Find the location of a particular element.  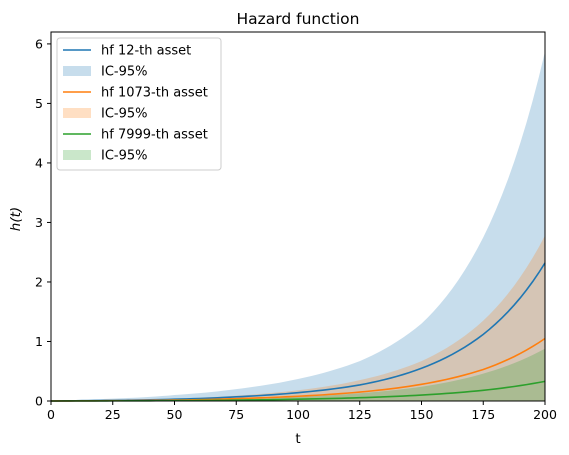

y-tick-label: 0 is located at coordinates (39, 401).